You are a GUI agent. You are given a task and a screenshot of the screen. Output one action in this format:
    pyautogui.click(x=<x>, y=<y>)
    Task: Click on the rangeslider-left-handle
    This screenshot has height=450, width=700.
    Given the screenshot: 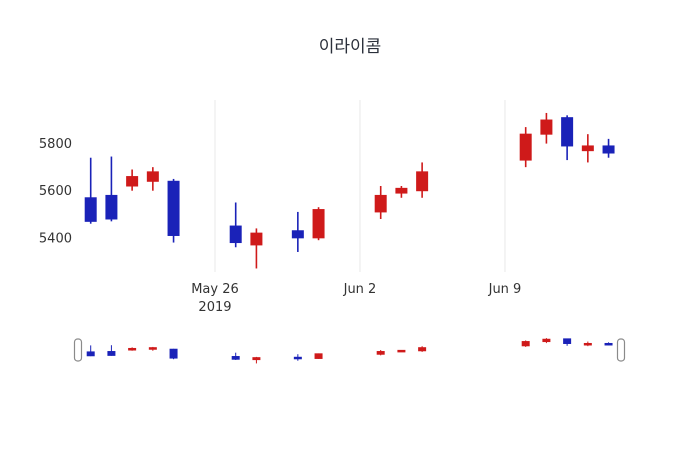 What is the action you would take?
    pyautogui.click(x=78, y=350)
    